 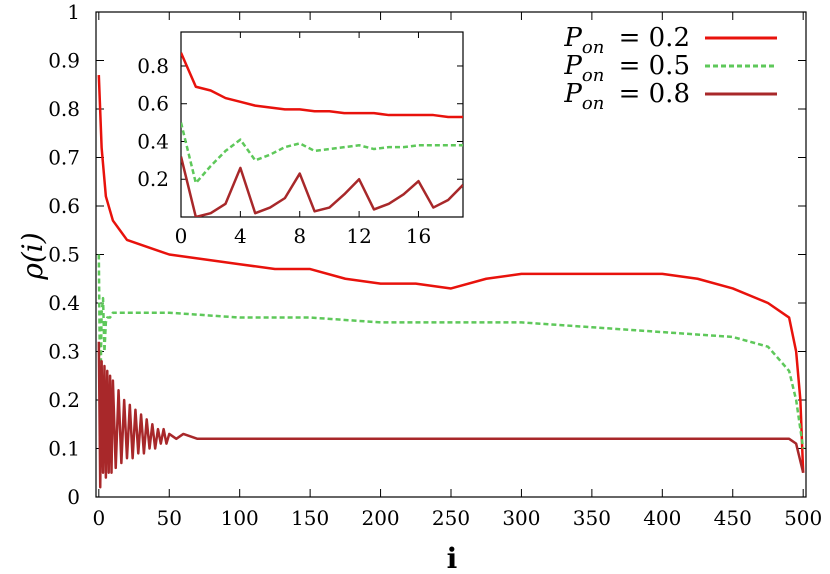 What do you see at coordinates (240, 236) in the screenshot?
I see `inset-x-tick-label: 4` at bounding box center [240, 236].